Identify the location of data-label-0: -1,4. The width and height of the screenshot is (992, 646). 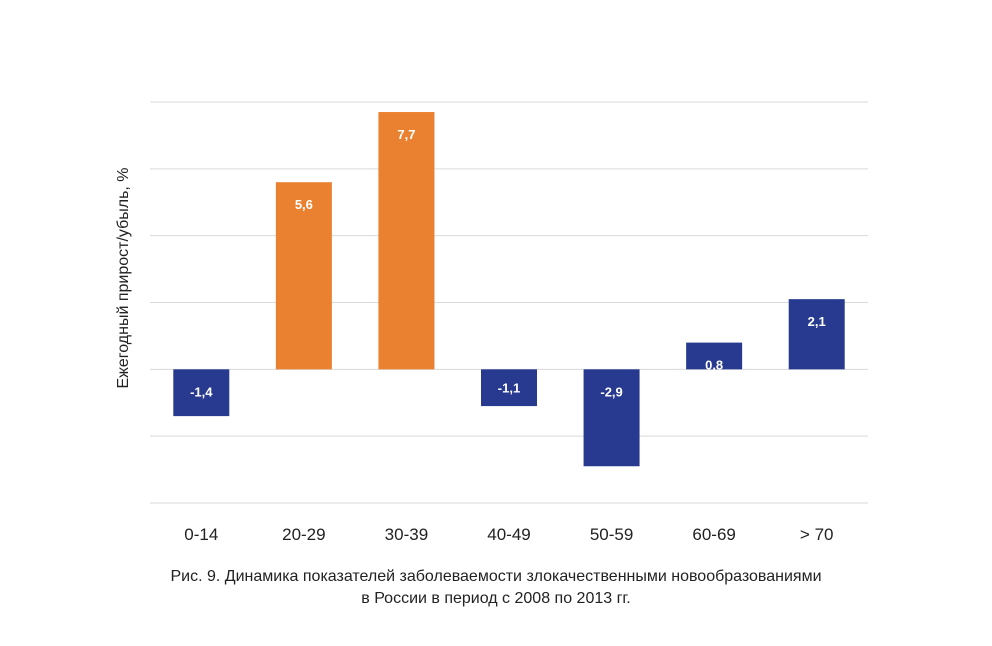
(201, 391).